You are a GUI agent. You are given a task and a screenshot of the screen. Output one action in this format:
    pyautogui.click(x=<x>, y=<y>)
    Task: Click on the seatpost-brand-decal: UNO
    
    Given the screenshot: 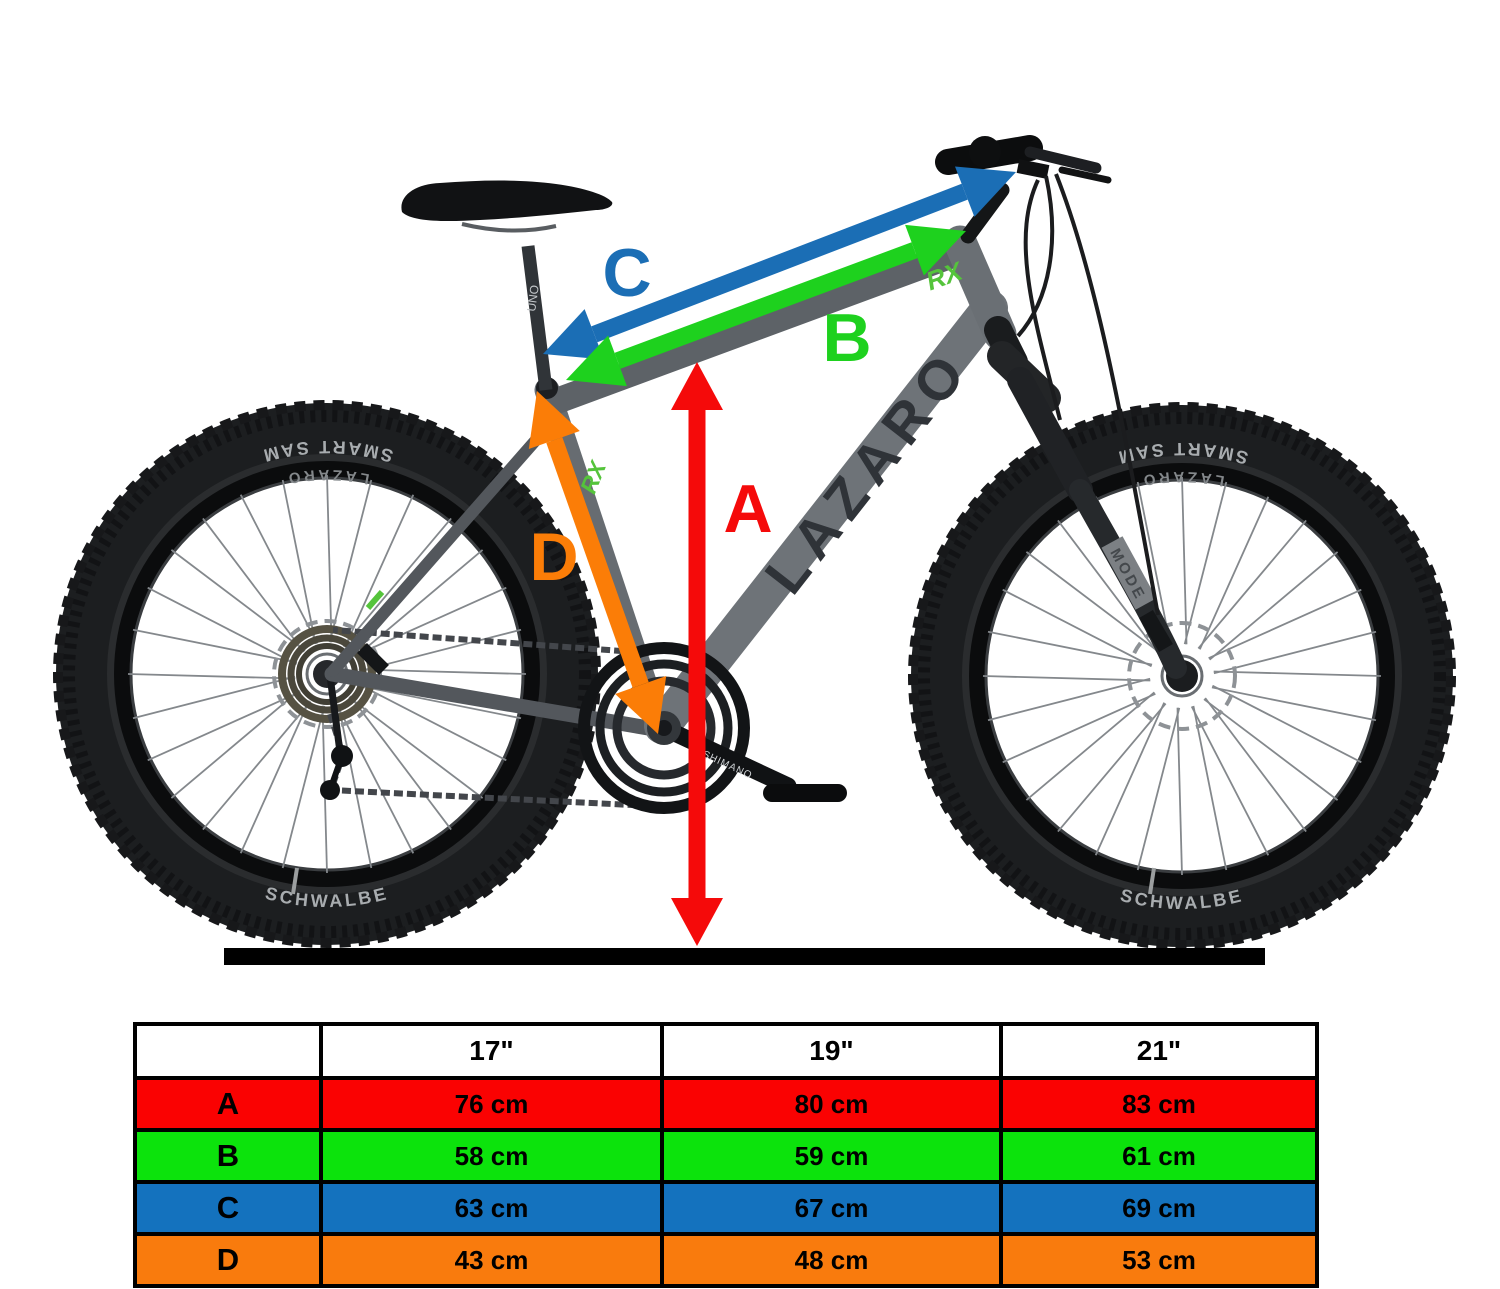 What is the action you would take?
    pyautogui.click(x=533, y=298)
    